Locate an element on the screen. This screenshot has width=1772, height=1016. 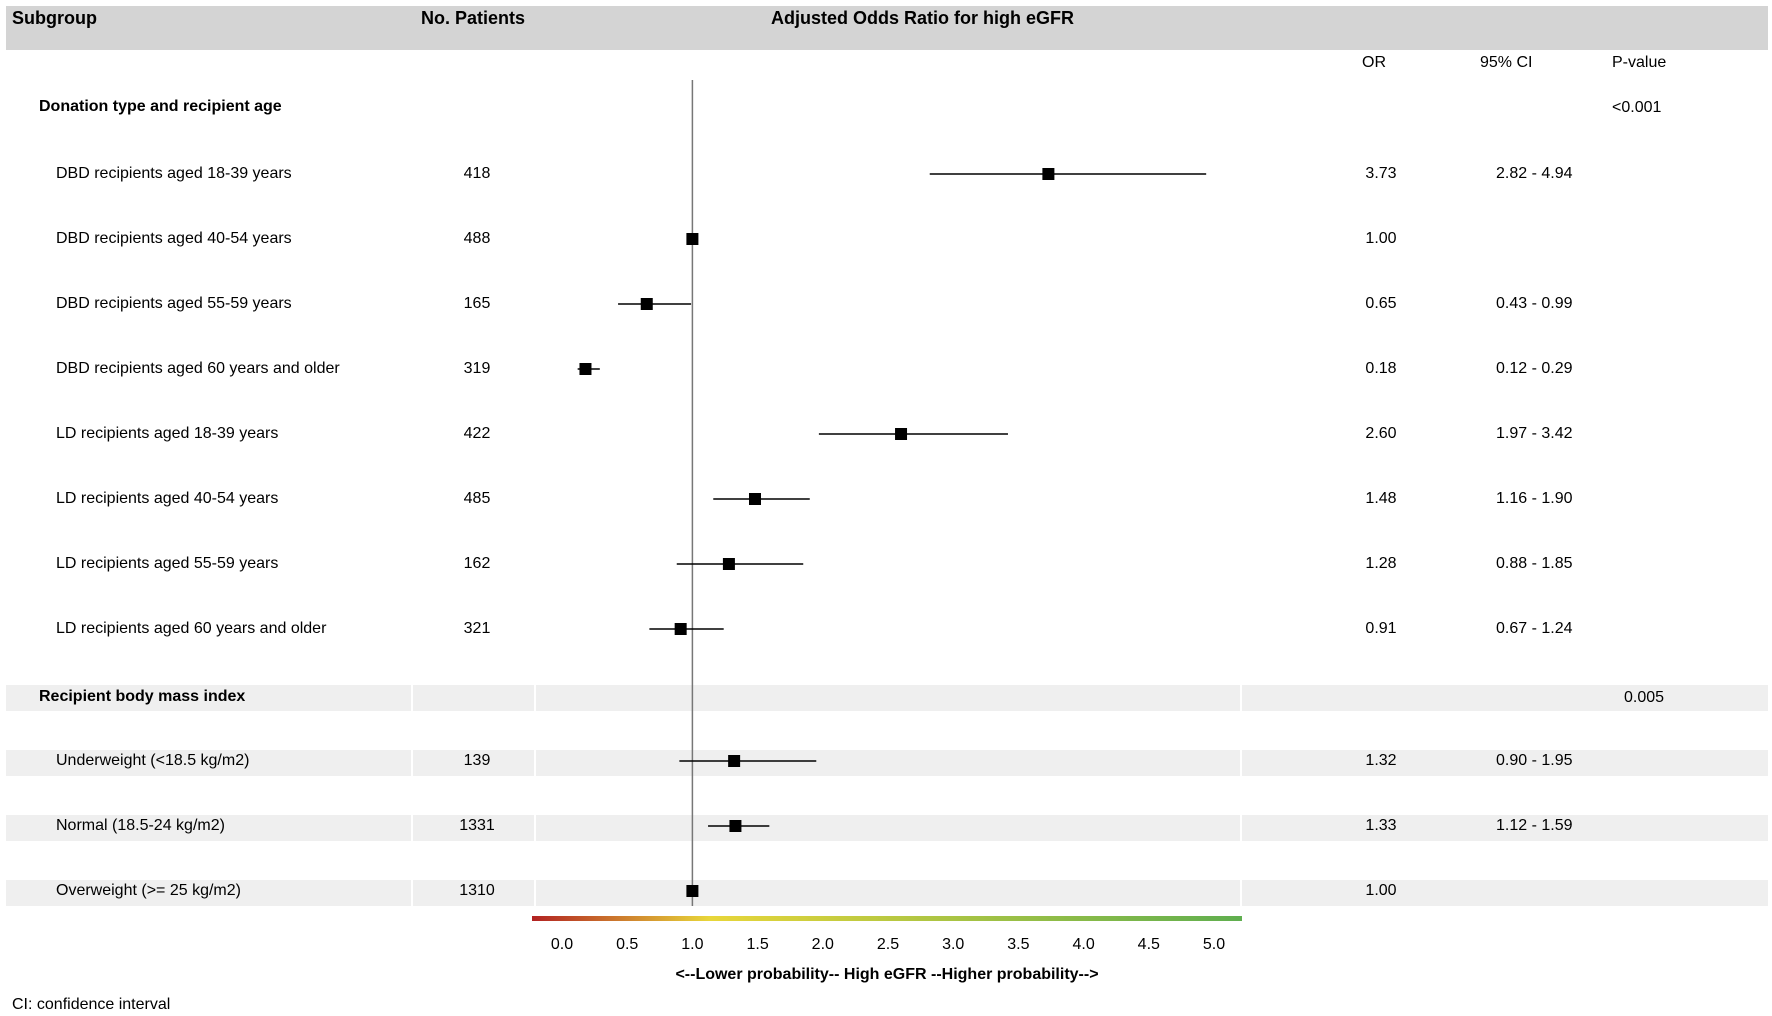
row-ci: 1.97 - 3.42 is located at coordinates (1534, 433).